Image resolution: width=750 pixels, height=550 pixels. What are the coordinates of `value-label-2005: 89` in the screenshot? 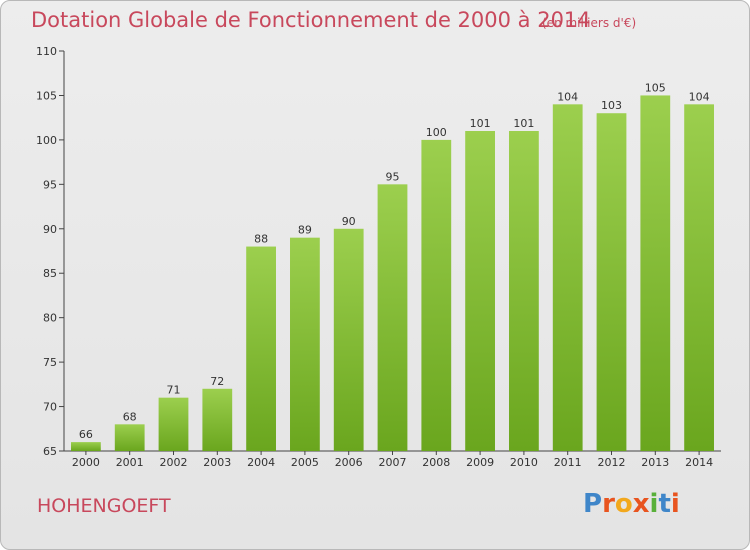 It's located at (305, 230).